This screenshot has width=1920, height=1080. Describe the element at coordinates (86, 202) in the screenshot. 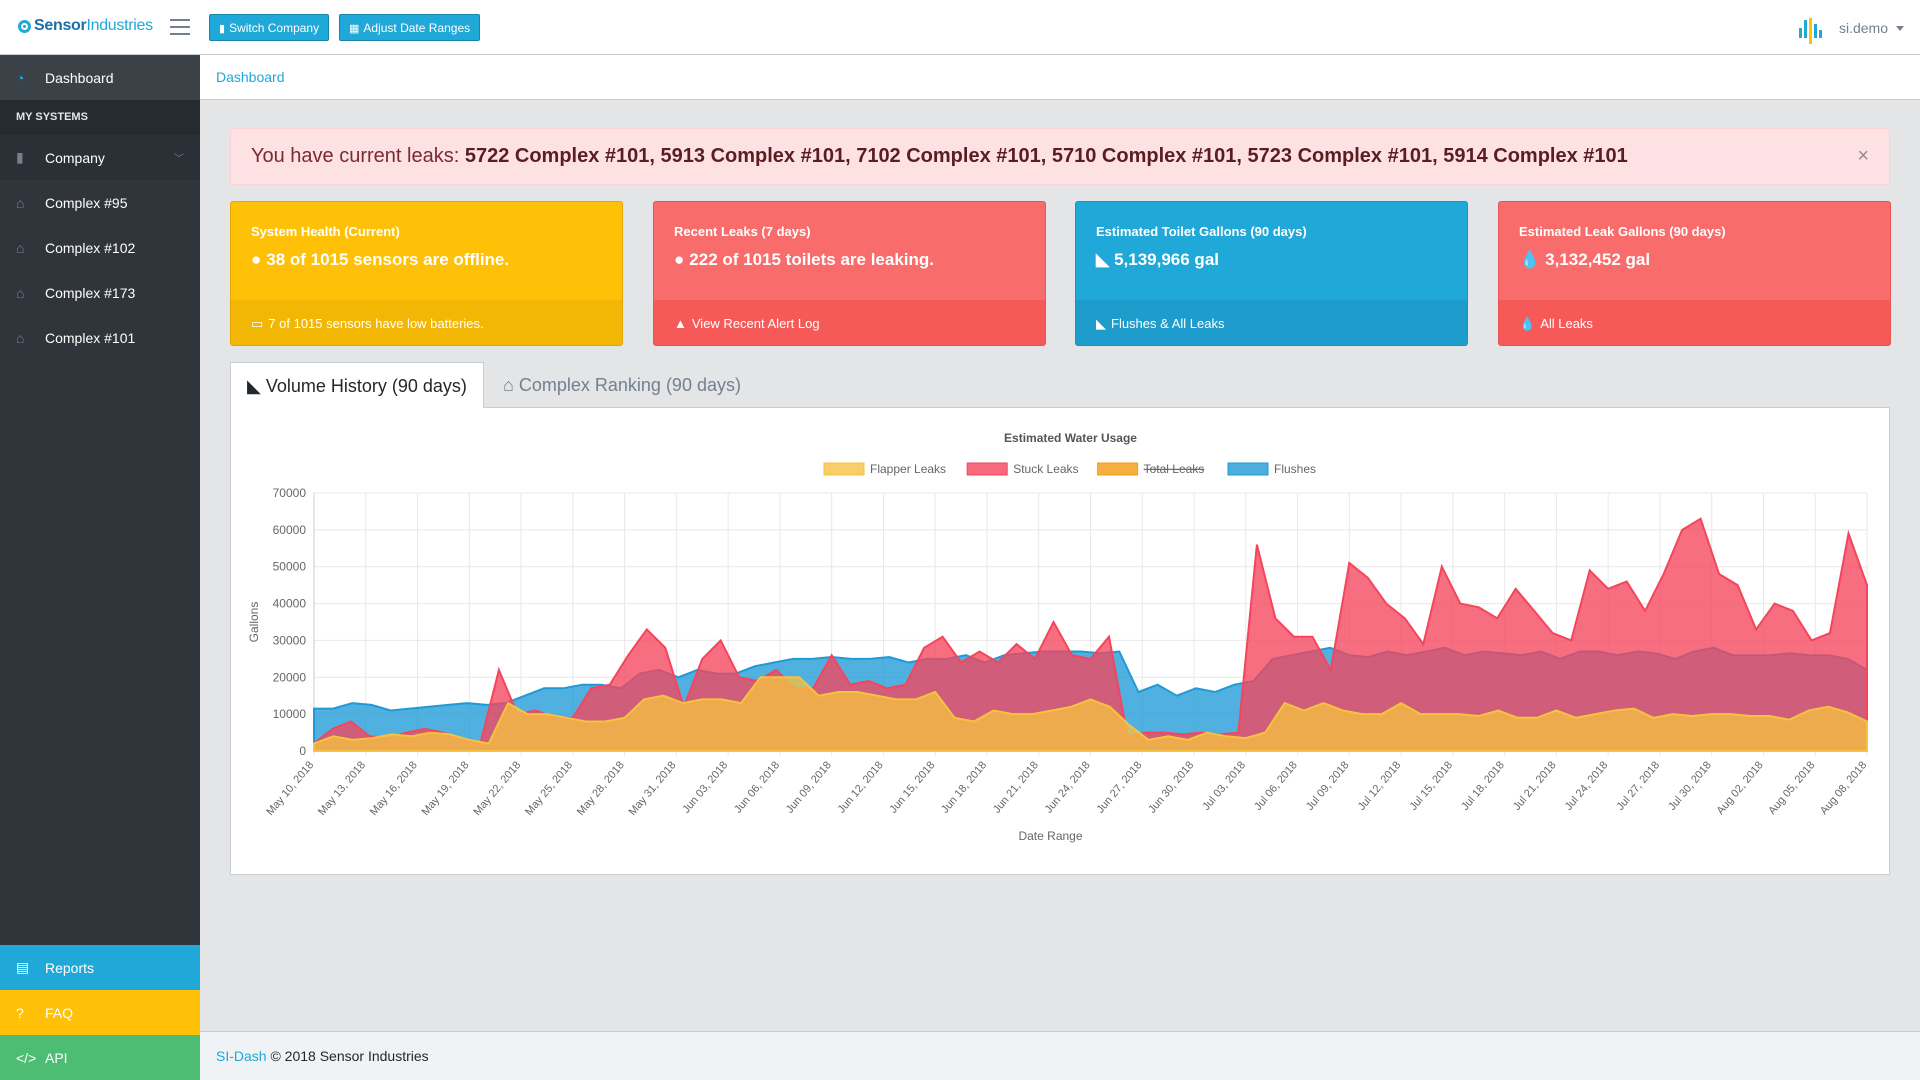

I see `sidebar-item-label: Complex #95` at that location.